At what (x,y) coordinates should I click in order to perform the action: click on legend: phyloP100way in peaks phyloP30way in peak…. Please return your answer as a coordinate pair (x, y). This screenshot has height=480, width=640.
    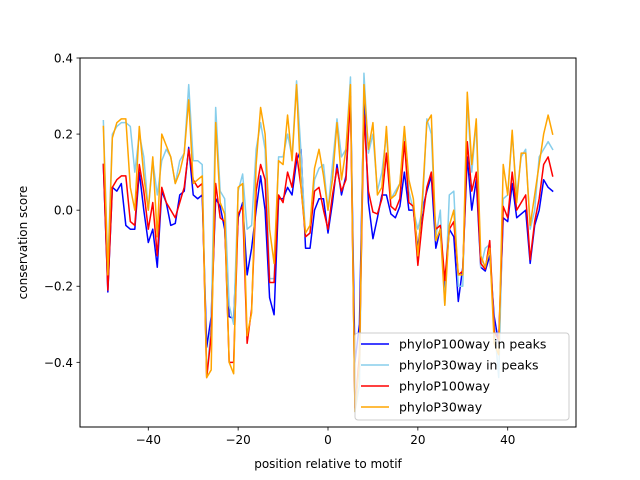
    Looking at the image, I should click on (462, 376).